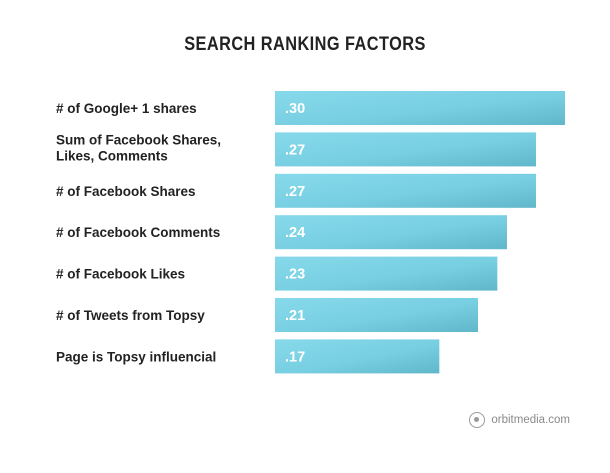 The width and height of the screenshot is (610, 473). I want to click on category-label-line: # of Facebook Shares, so click(126, 191).